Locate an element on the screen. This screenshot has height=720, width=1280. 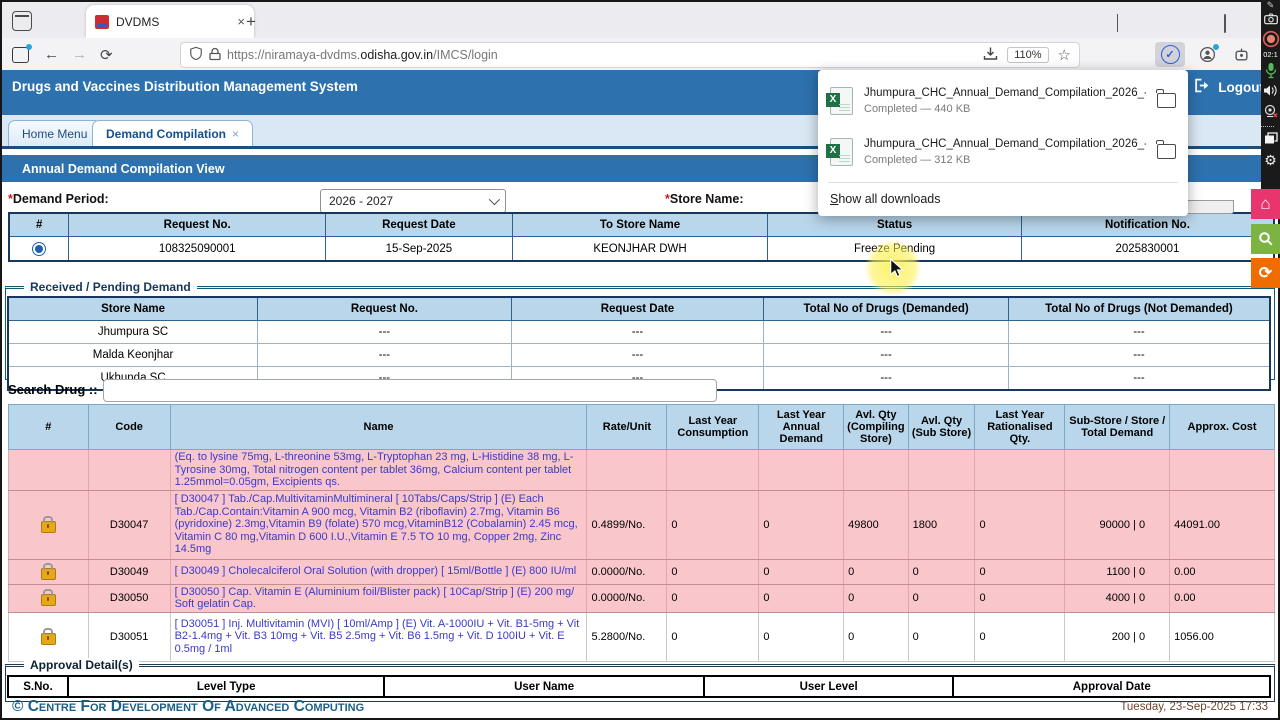
col-store-name: Store Name is located at coordinates (133, 308).